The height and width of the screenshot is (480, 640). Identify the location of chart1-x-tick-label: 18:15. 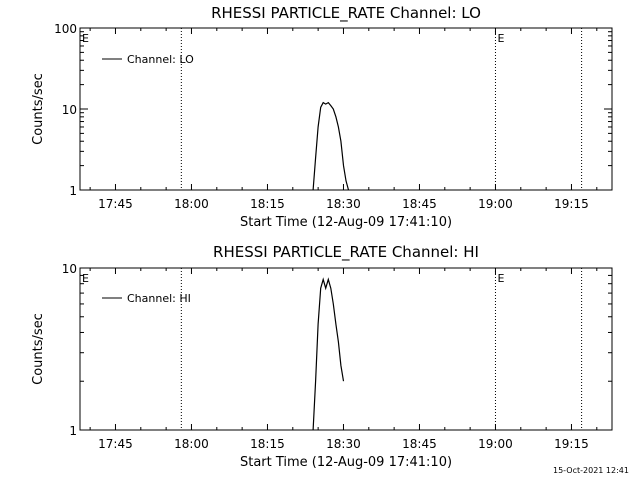
(267, 204).